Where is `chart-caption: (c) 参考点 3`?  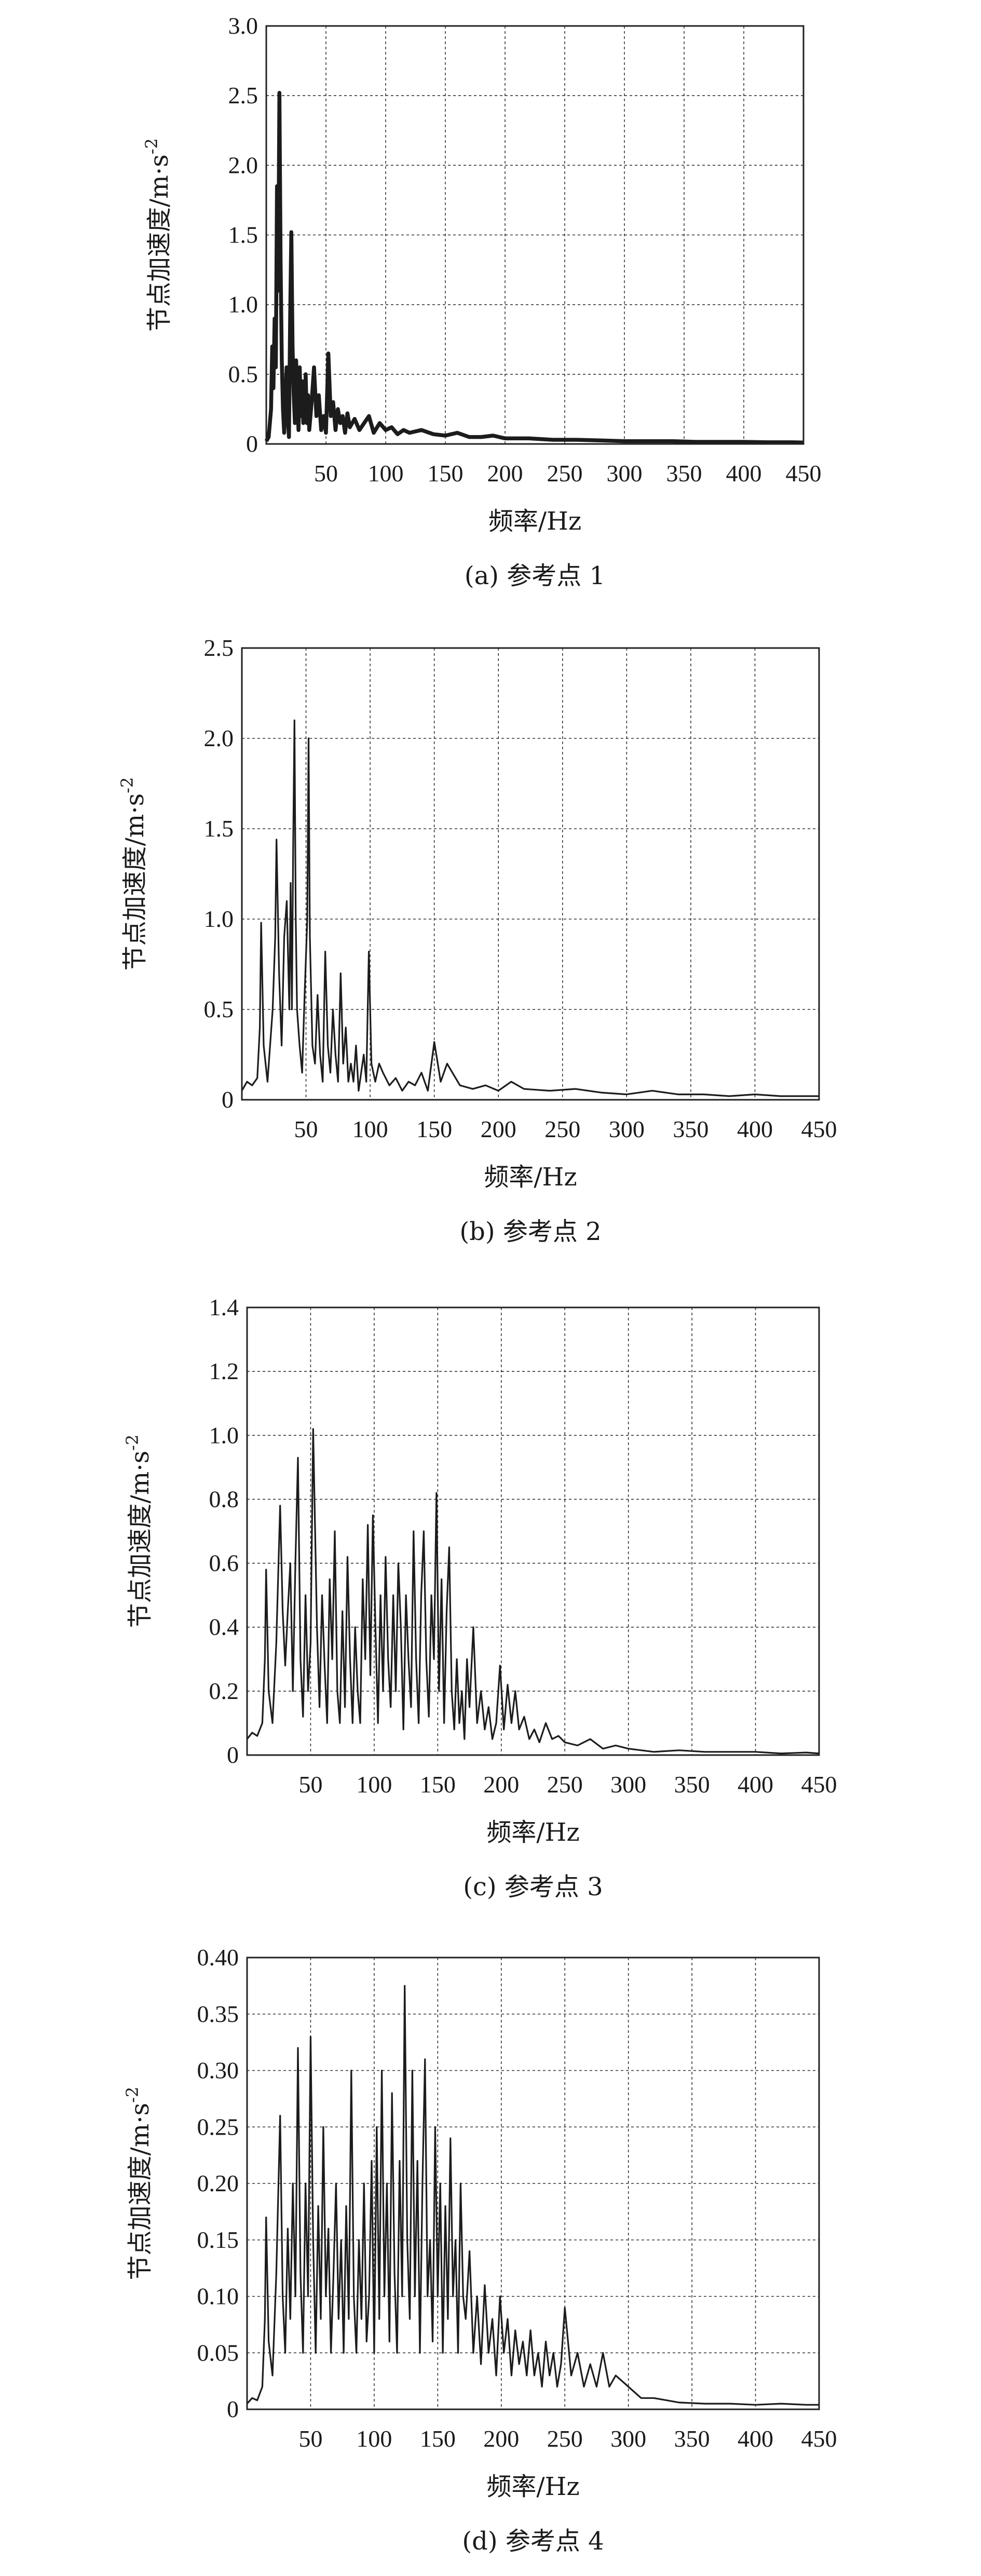
chart-caption: (c) 参考点 3 is located at coordinates (533, 1886).